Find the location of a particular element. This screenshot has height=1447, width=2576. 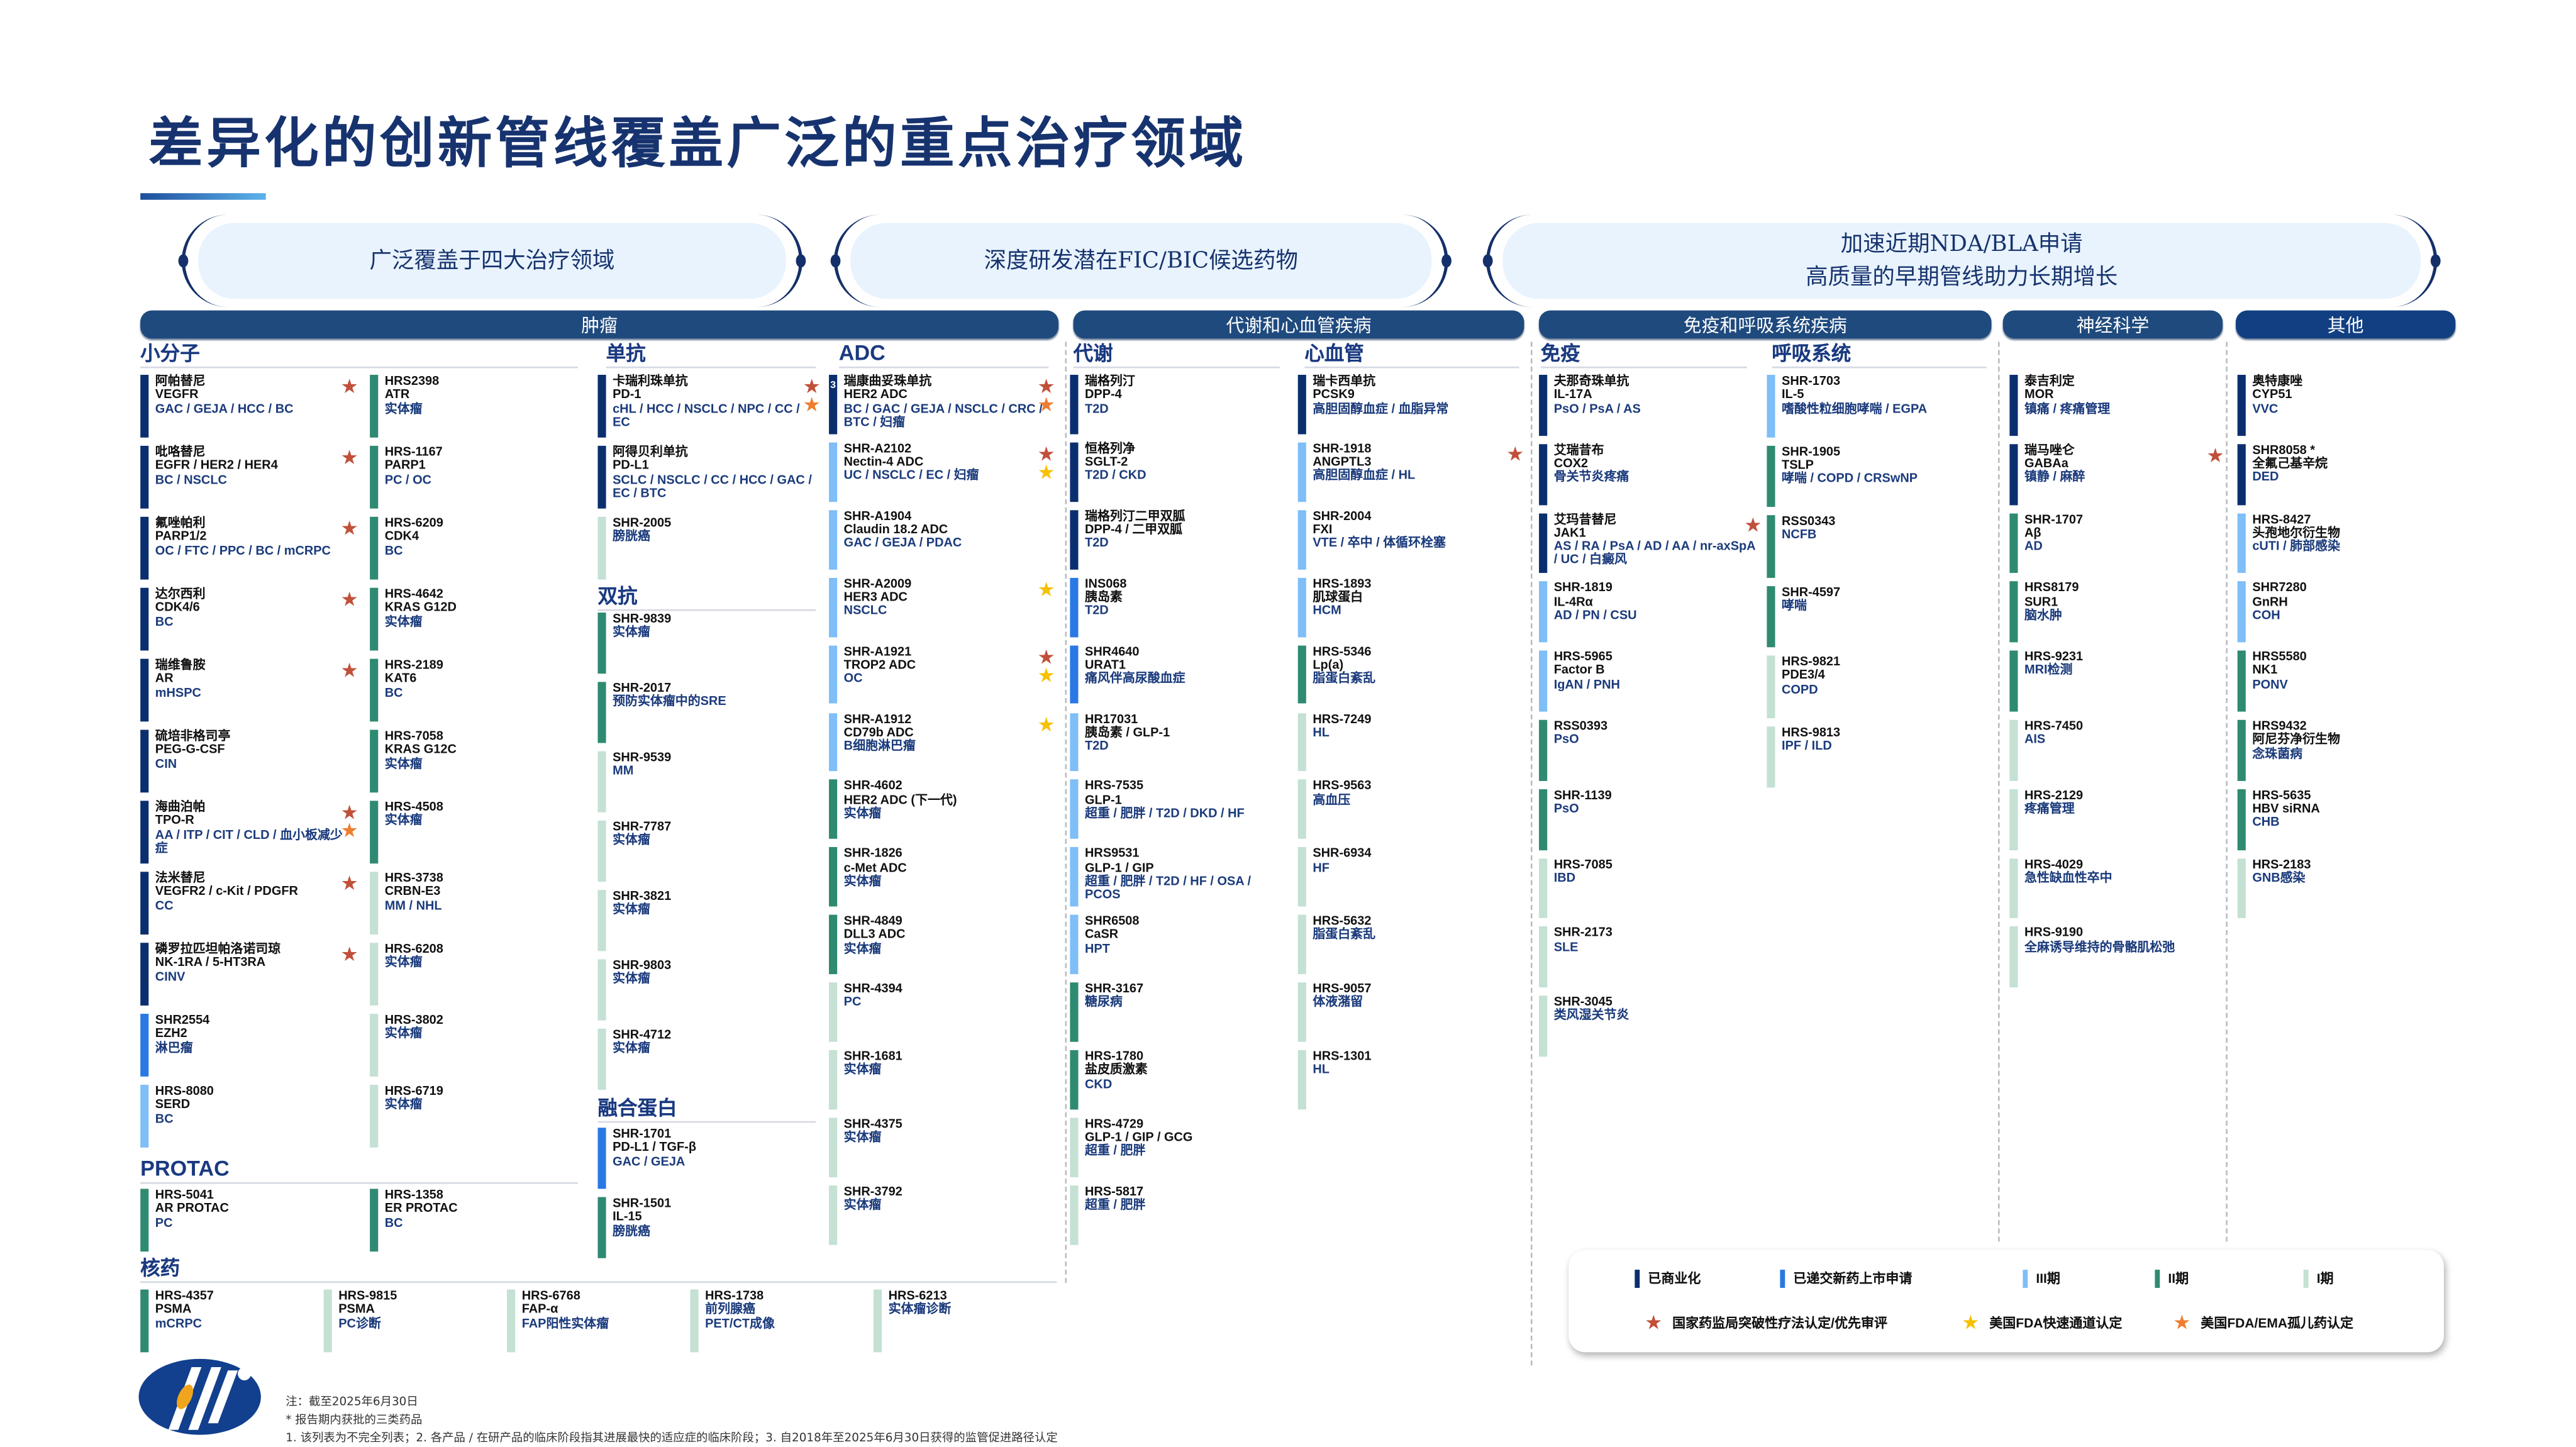

pipeline-card: SHR-9539 MM is located at coordinates (707, 781).